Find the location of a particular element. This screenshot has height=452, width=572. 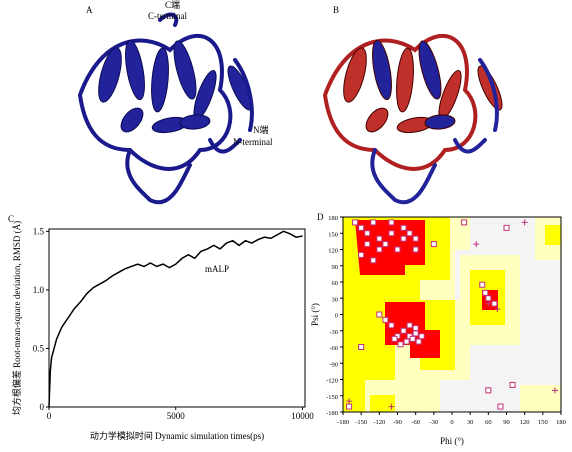

y-tick-label: -90 is located at coordinates (333, 364).